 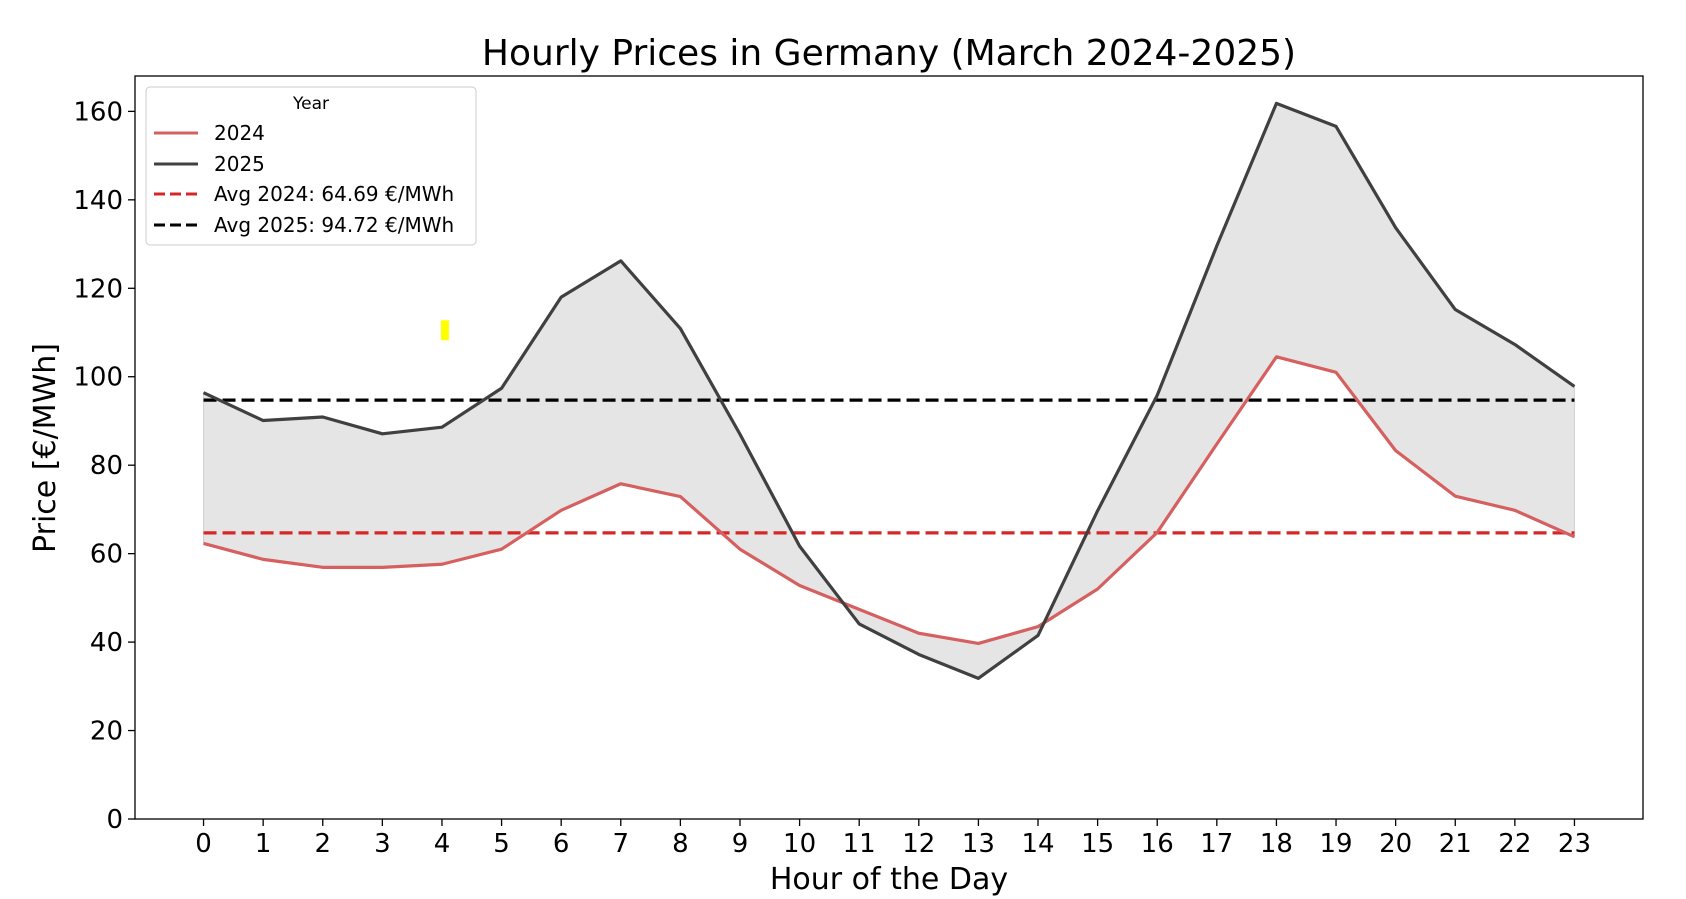 What do you see at coordinates (1395, 844) in the screenshot?
I see `x-tick-label: 20` at bounding box center [1395, 844].